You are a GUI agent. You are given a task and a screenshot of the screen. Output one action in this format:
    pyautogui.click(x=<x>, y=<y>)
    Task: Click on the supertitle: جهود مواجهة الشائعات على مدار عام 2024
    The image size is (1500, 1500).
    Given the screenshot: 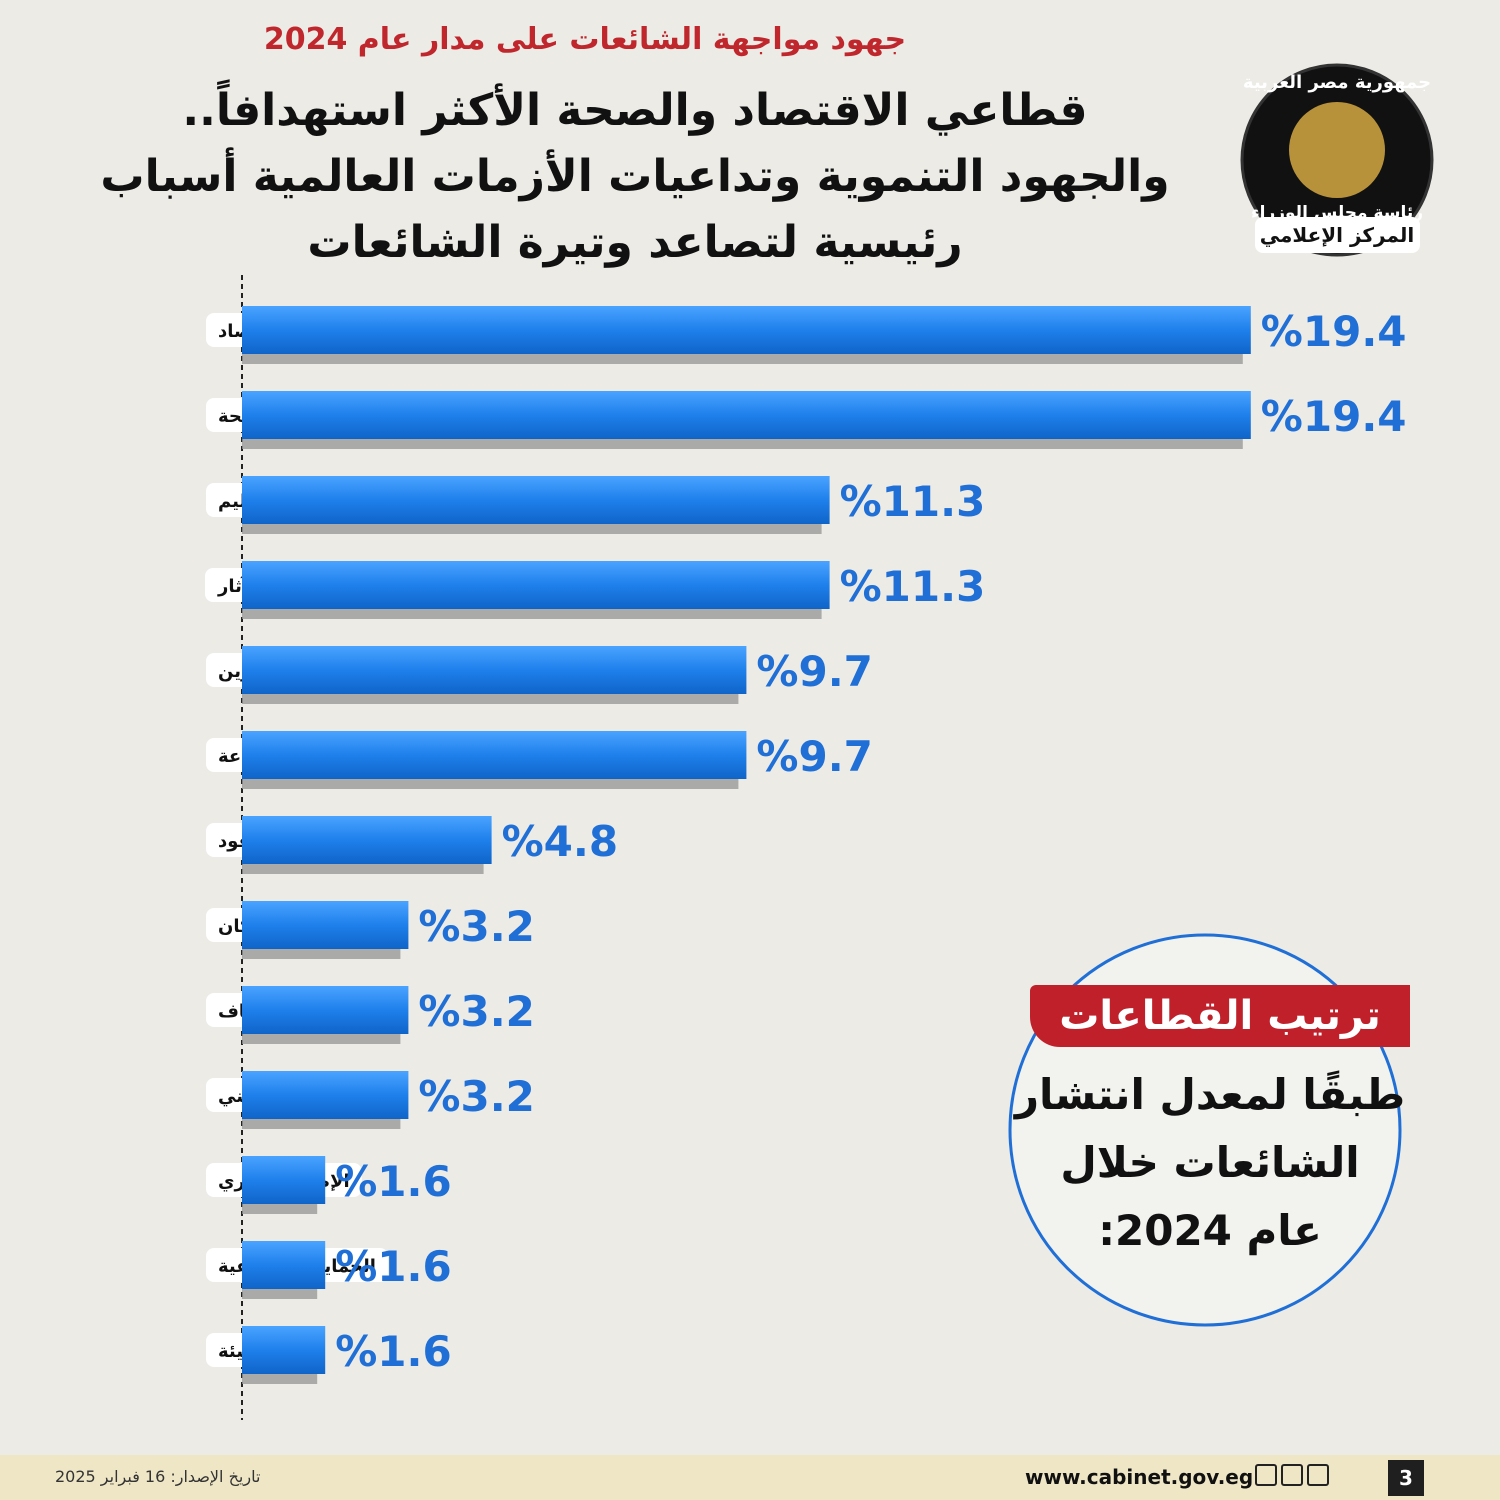 What is the action you would take?
    pyautogui.click(x=585, y=39)
    